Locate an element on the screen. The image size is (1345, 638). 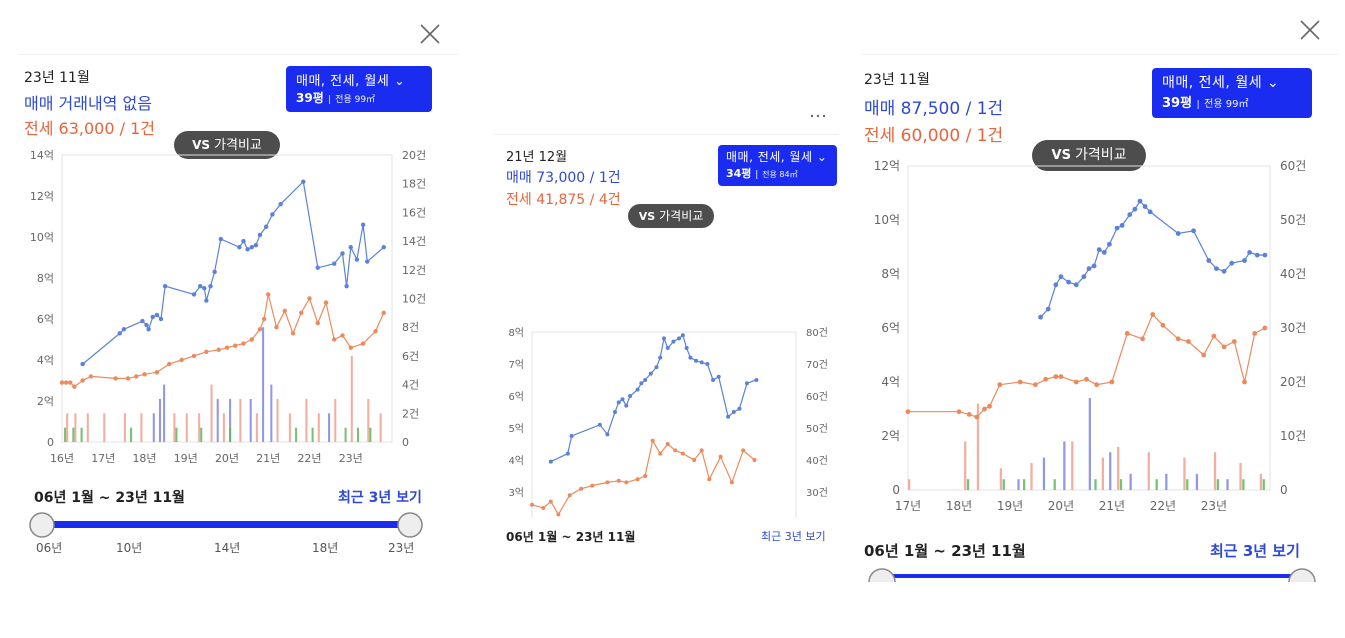
plot-frame is located at coordinates (227, 298).